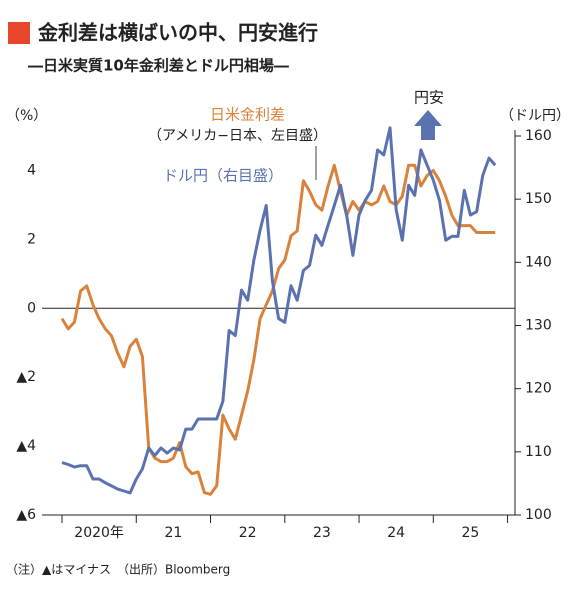  What do you see at coordinates (31, 239) in the screenshot?
I see `y-tick-label: 2` at bounding box center [31, 239].